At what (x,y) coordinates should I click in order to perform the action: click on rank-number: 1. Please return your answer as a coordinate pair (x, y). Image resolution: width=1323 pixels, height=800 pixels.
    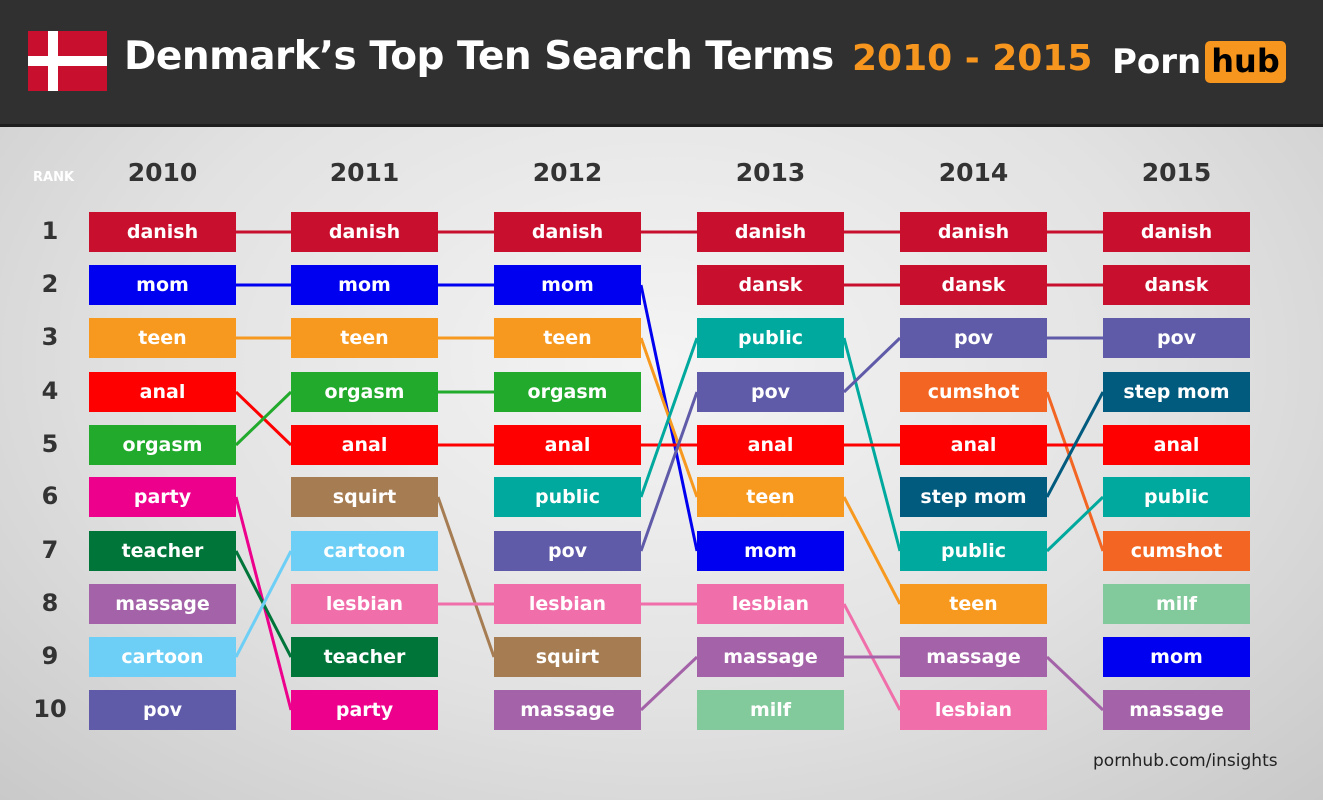
    Looking at the image, I should click on (50, 231).